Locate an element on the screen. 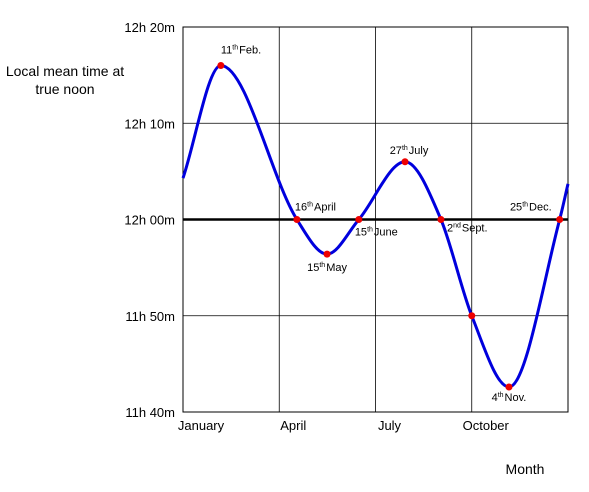 Image resolution: width=589 pixels, height=492 pixels. label-month: June is located at coordinates (386, 233).